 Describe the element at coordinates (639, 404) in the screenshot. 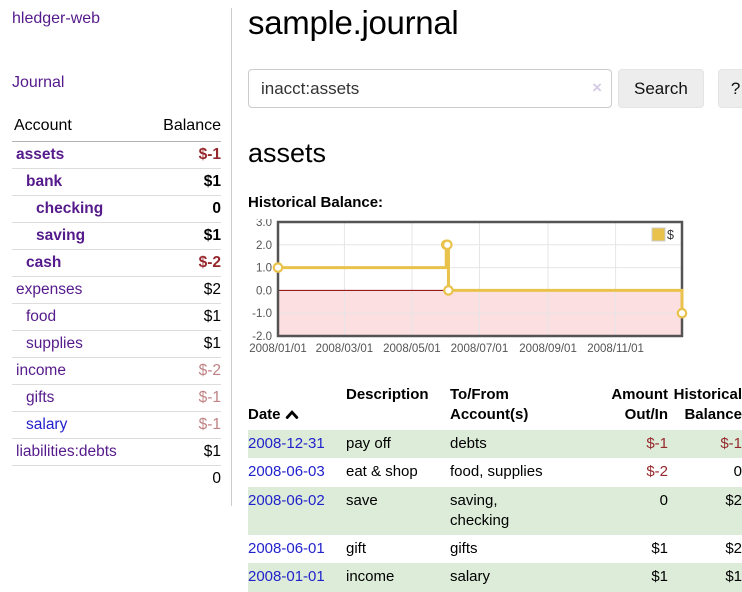

I see `register-header-amount: Amount Out/In` at that location.